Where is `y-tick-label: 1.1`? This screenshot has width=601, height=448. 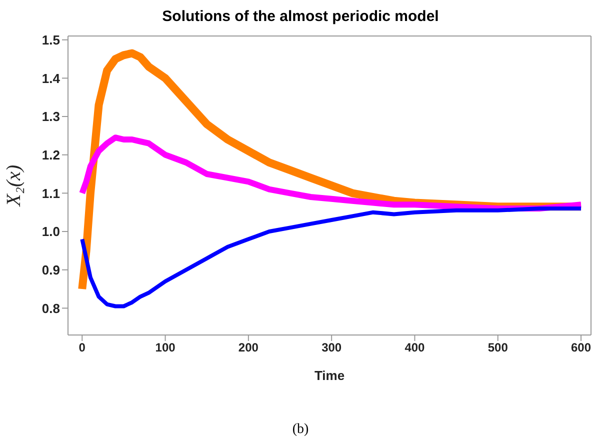 y-tick-label: 1.1 is located at coordinates (51, 193).